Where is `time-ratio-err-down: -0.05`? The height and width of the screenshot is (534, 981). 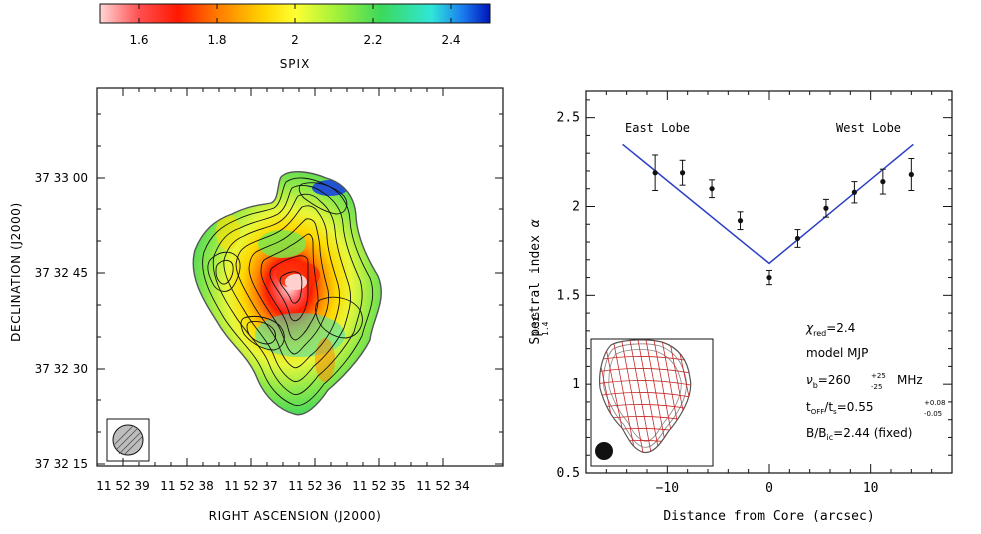
time-ratio-err-down: -0.05 is located at coordinates (933, 414).